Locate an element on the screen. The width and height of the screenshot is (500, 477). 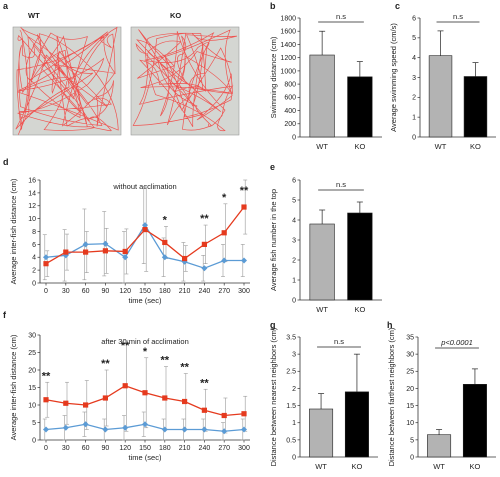
chart-f-y-tick-label: 0 is located at coordinates (34, 440).